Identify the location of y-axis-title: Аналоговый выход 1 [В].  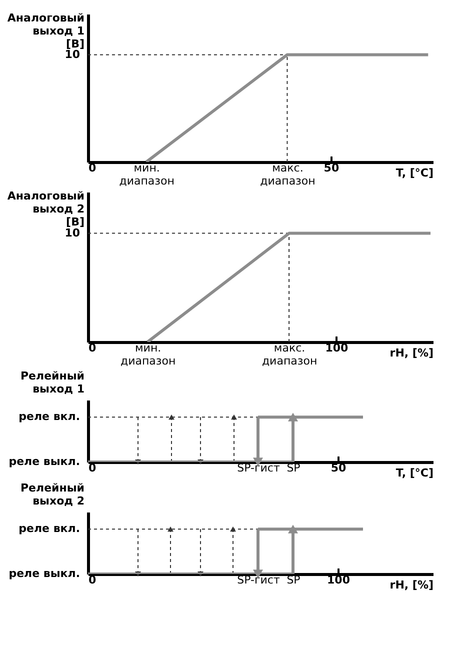
(45, 31).